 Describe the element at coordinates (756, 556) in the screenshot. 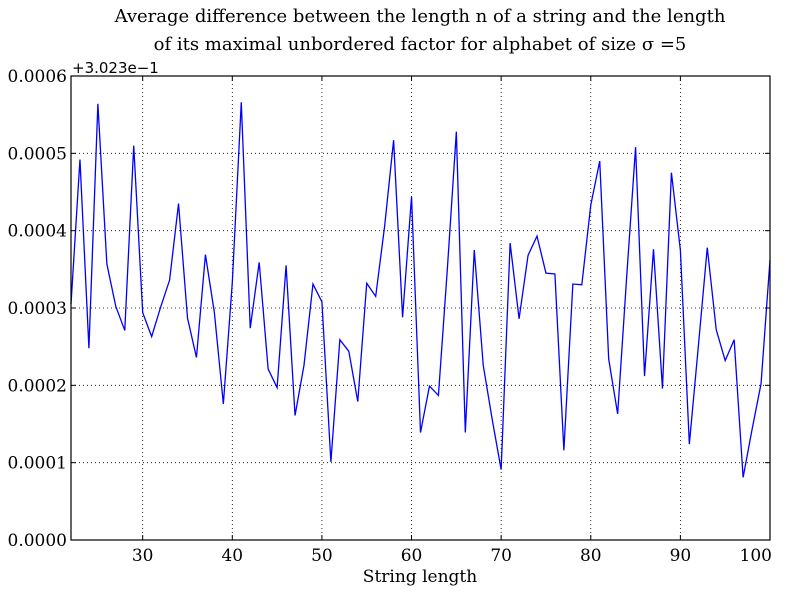

I see `x-tick-label: 100` at that location.